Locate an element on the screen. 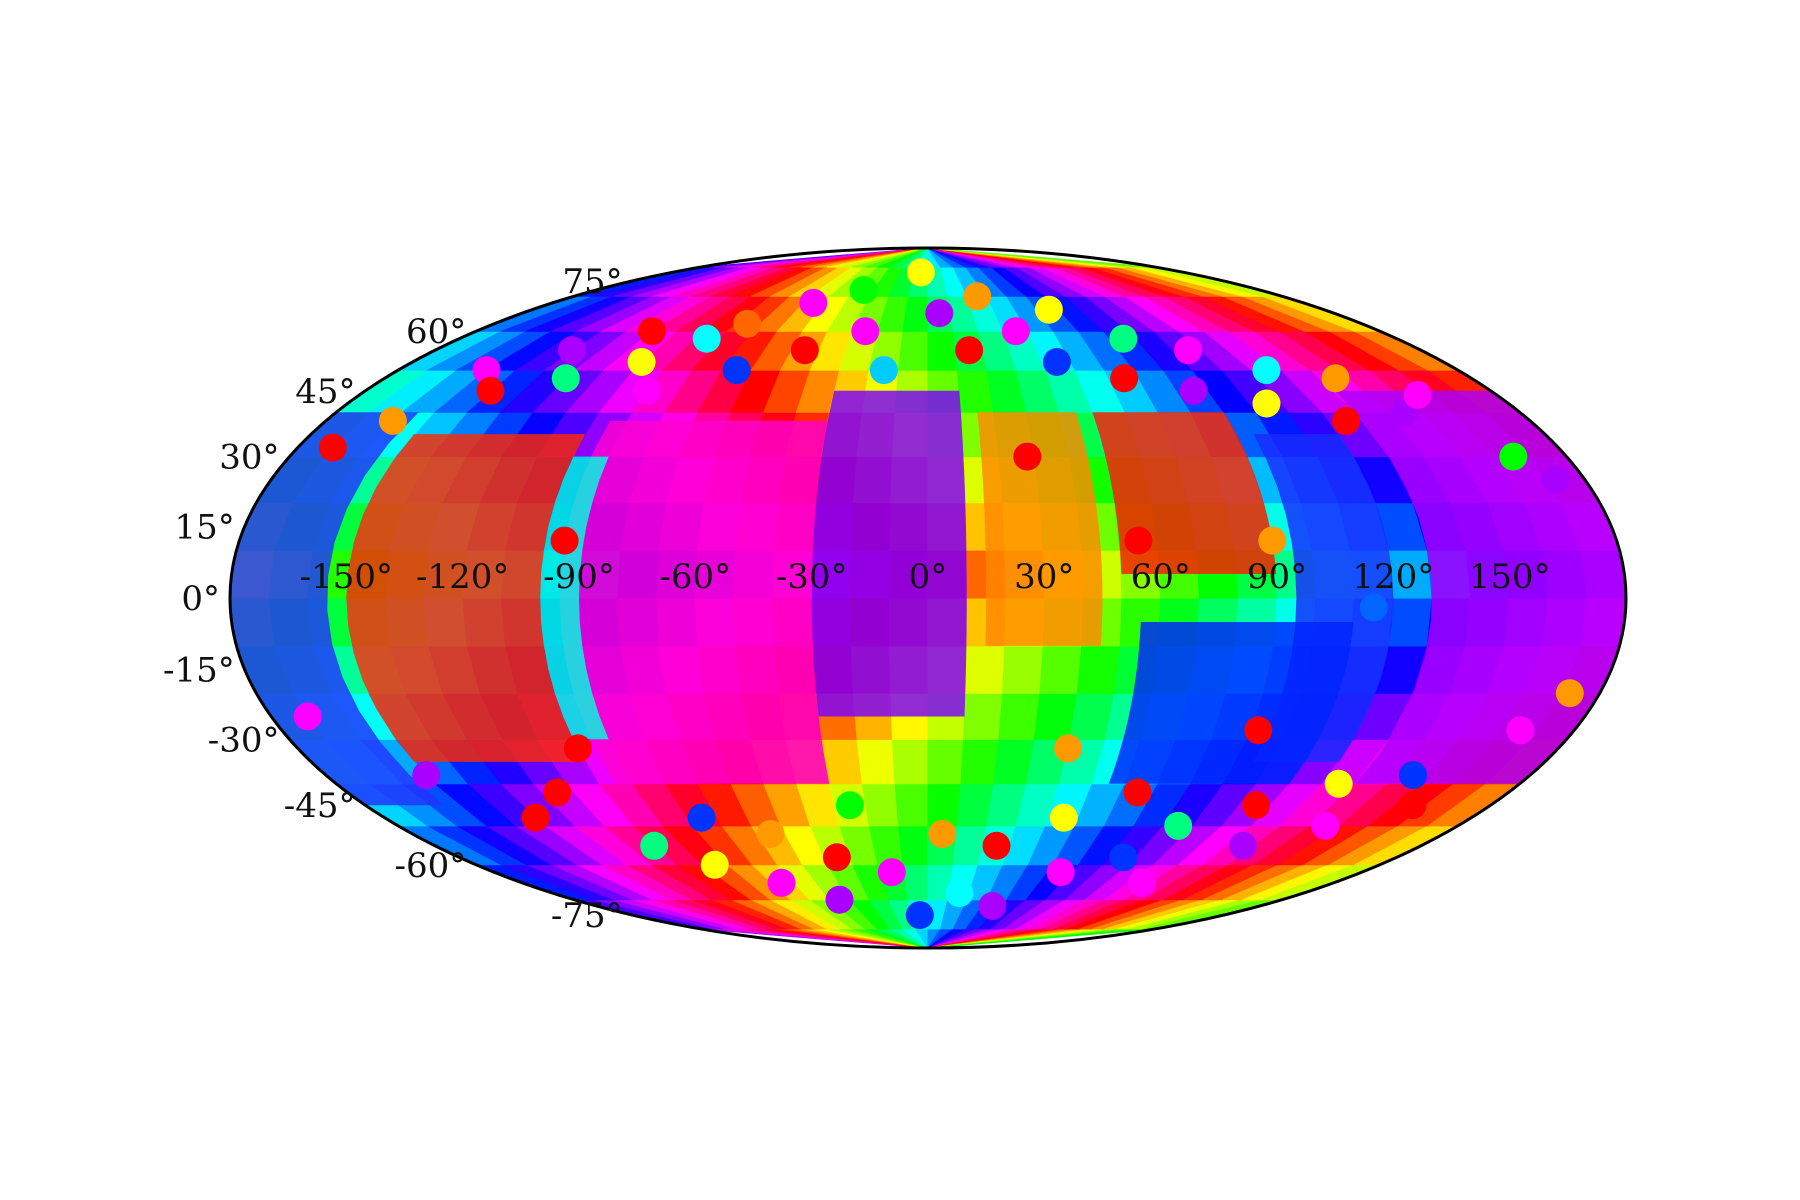 The width and height of the screenshot is (1800, 1200). y-tick-label: -75° is located at coordinates (587, 916).